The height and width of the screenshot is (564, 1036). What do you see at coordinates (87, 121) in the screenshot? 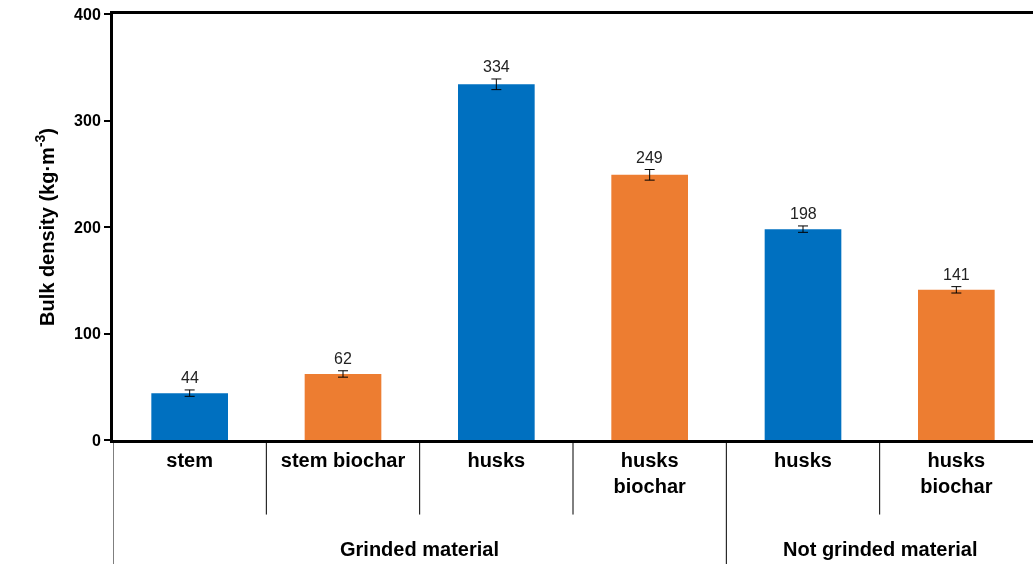
I see `y-tick-label: 300` at bounding box center [87, 121].